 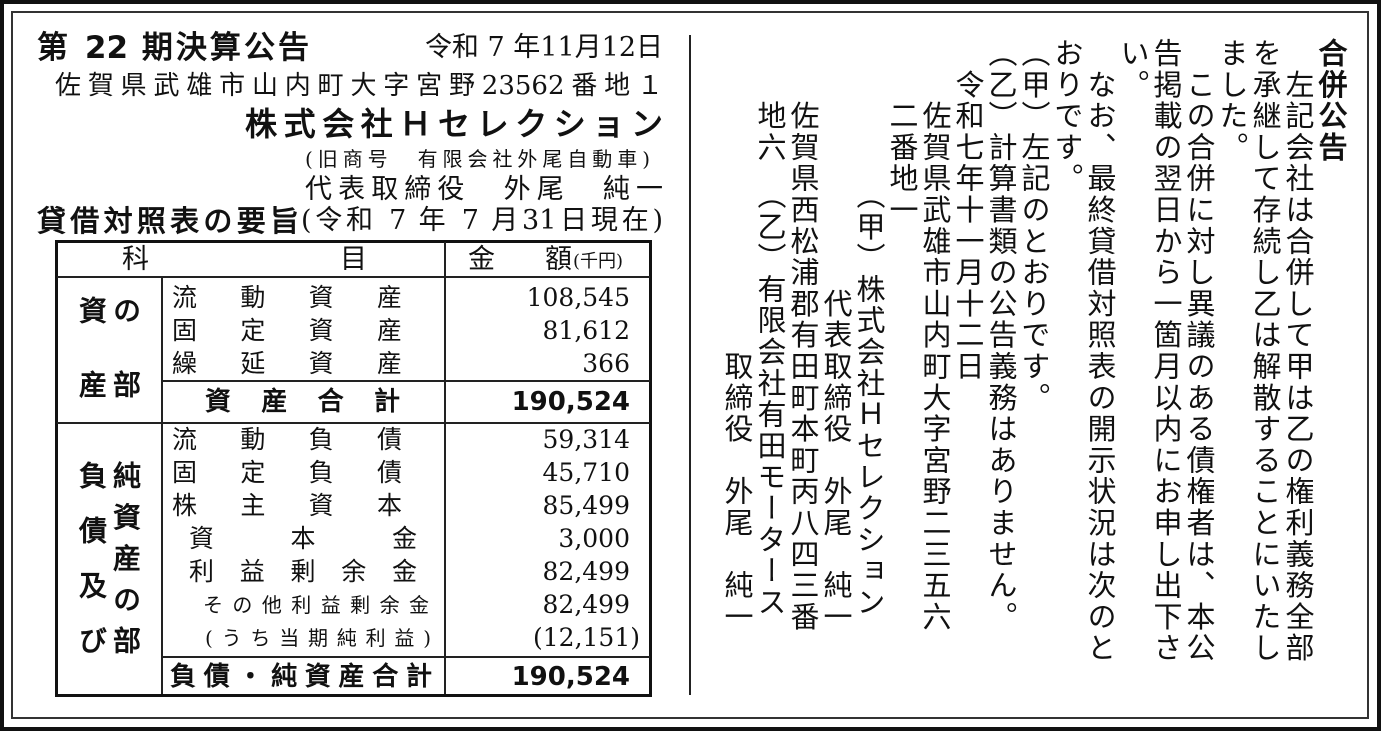 I want to click on liabilities-total-value: 190,524, so click(x=570, y=677).